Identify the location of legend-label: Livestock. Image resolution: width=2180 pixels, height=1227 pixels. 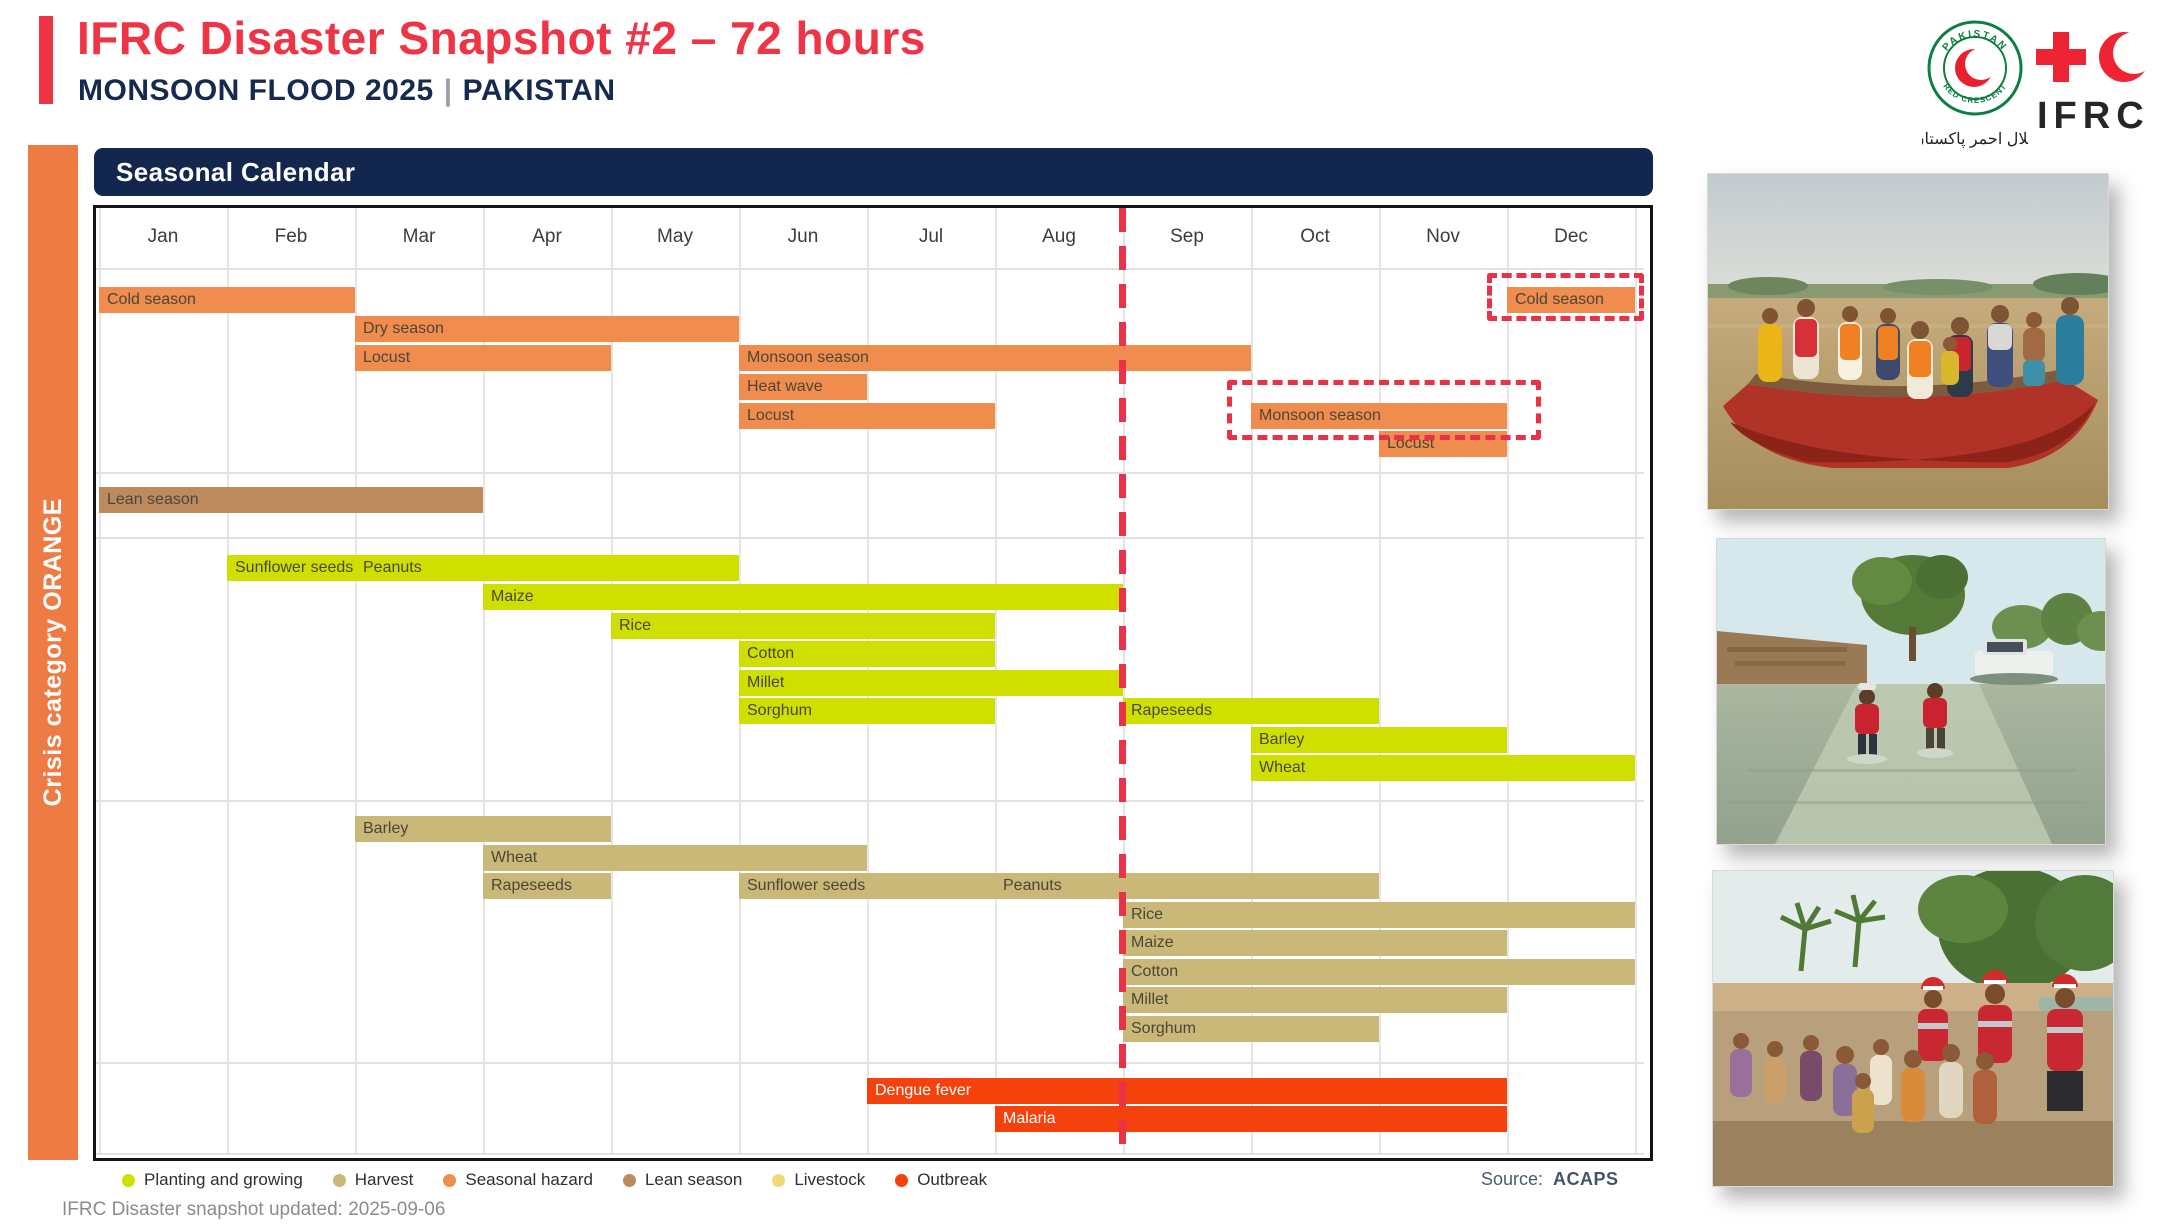
(830, 1179).